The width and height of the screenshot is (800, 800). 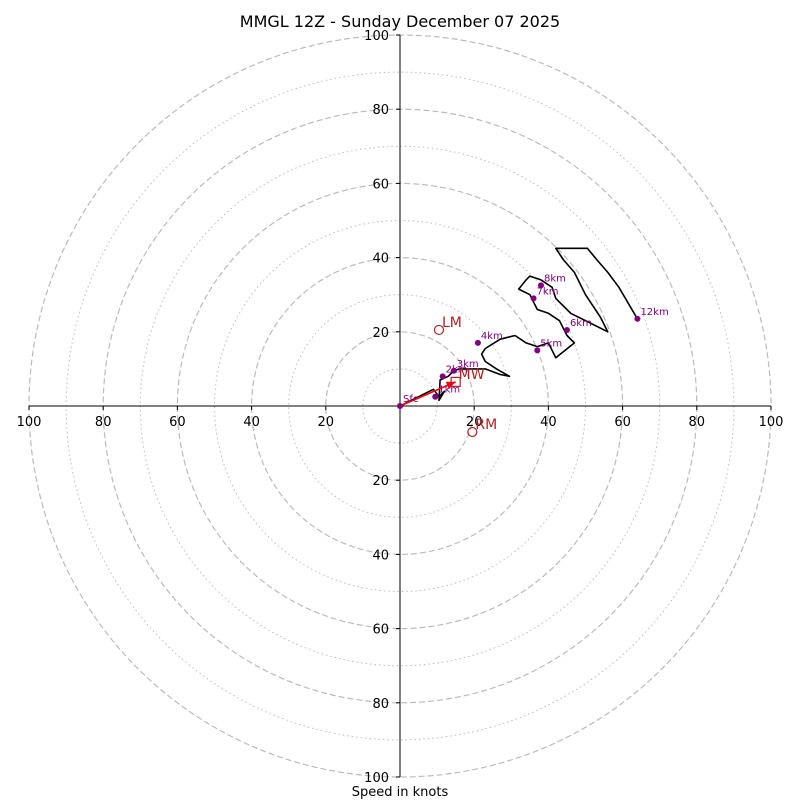 I want to click on height-label: 1km, so click(x=449, y=390).